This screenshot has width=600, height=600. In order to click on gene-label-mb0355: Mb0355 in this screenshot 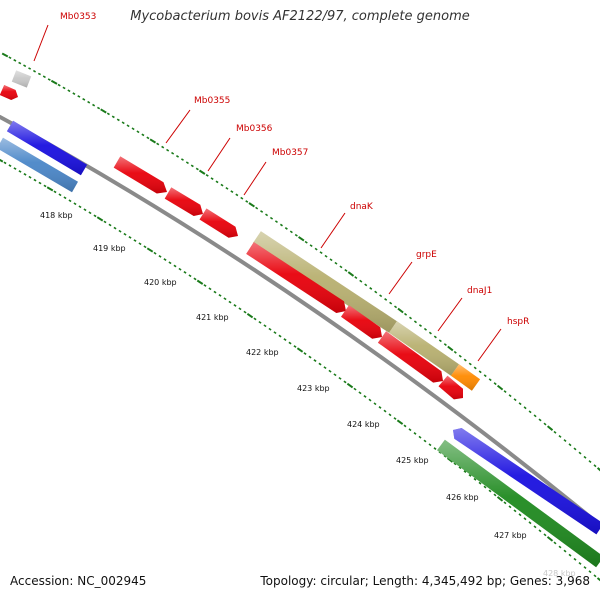, I will do `click(212, 101)`.